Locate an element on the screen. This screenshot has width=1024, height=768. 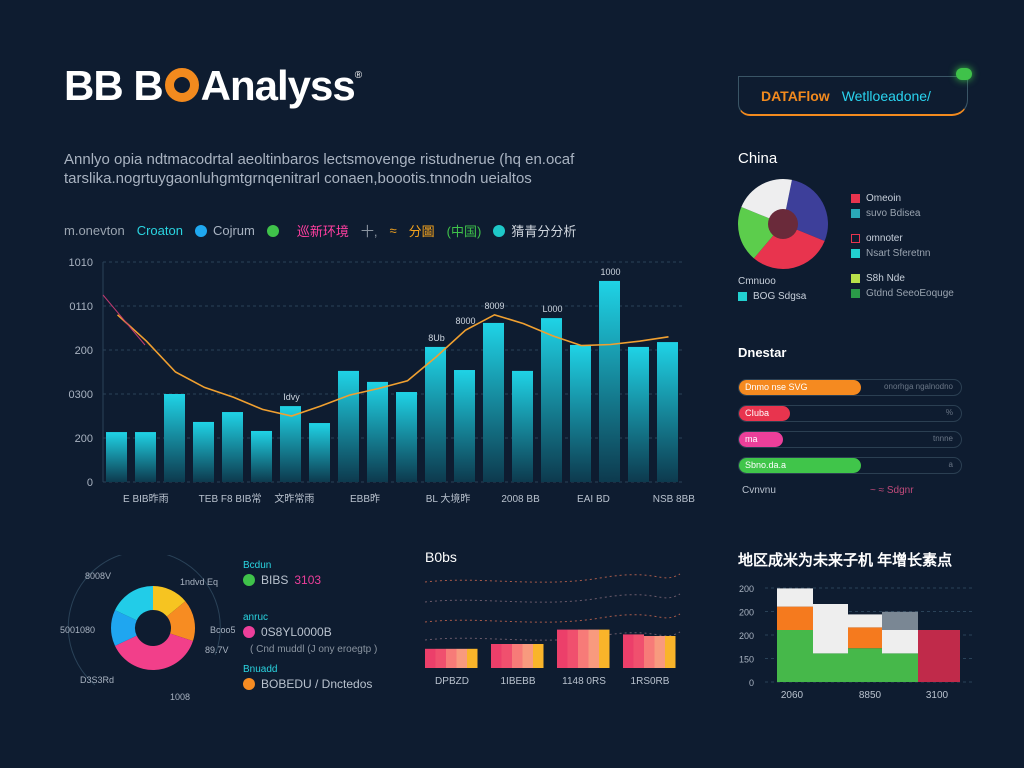
china-left-item: BOG Sdgsa is located at coordinates (772, 296).